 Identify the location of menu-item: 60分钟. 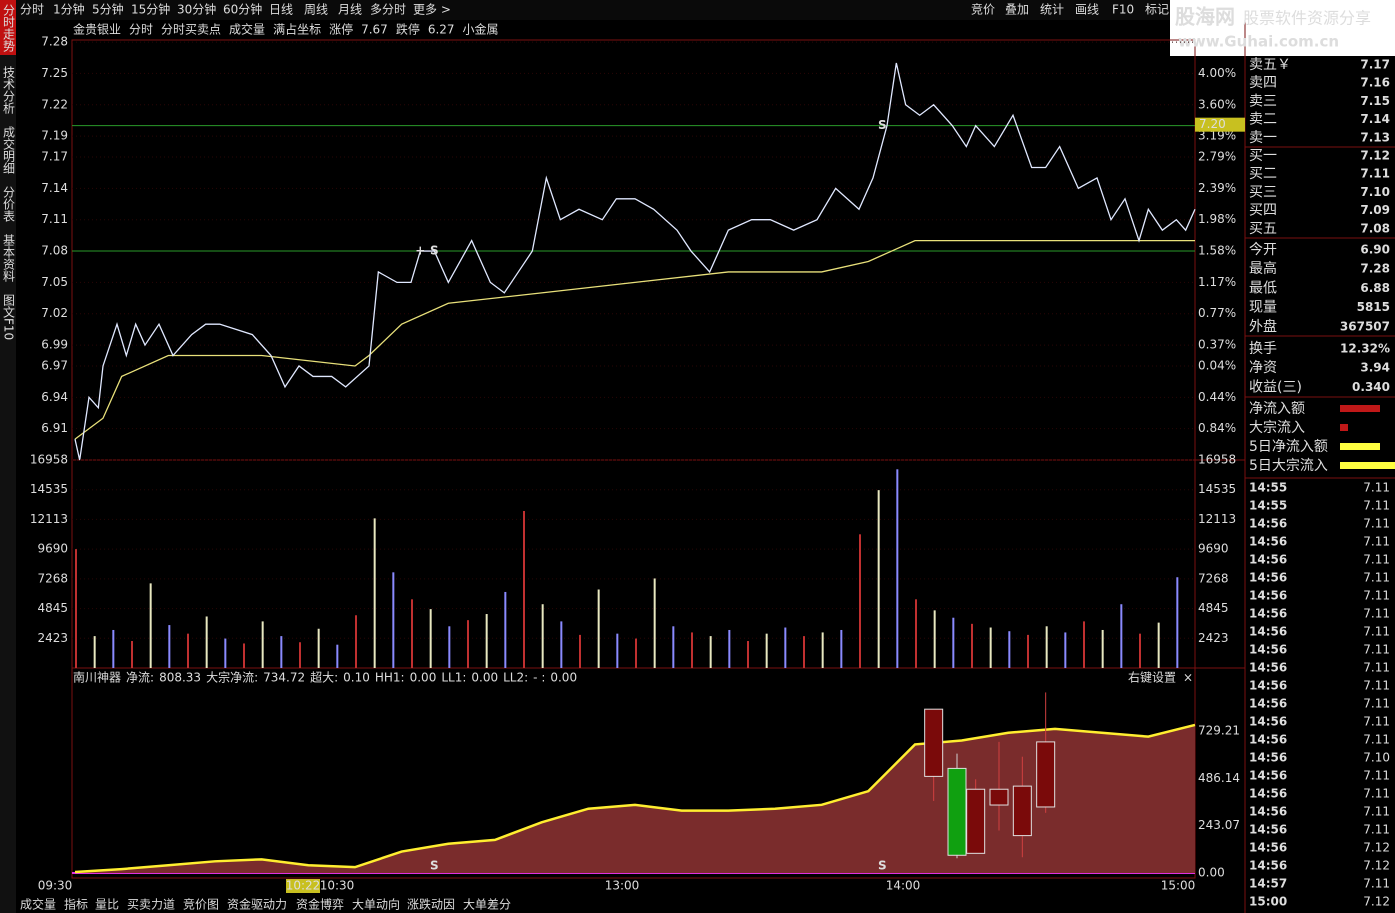
(242, 9).